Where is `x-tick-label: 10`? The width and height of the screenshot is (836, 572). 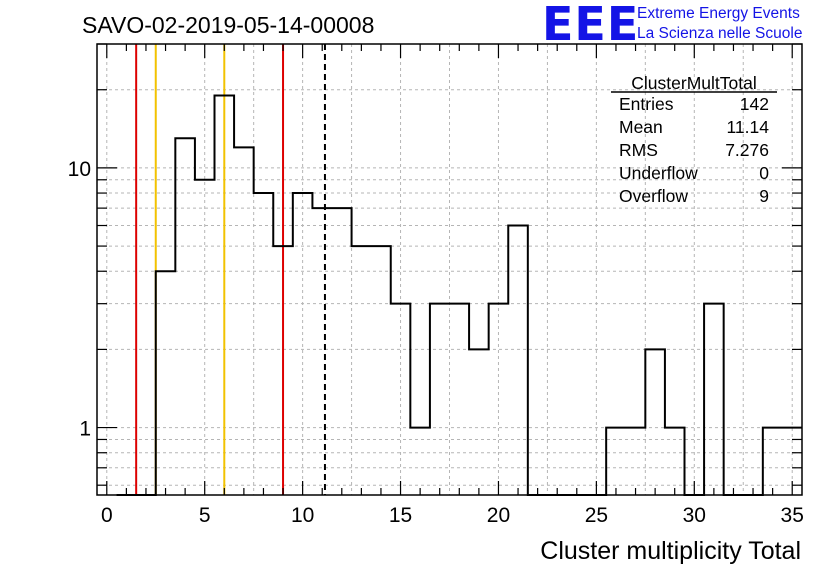
x-tick-label: 10 is located at coordinates (302, 515).